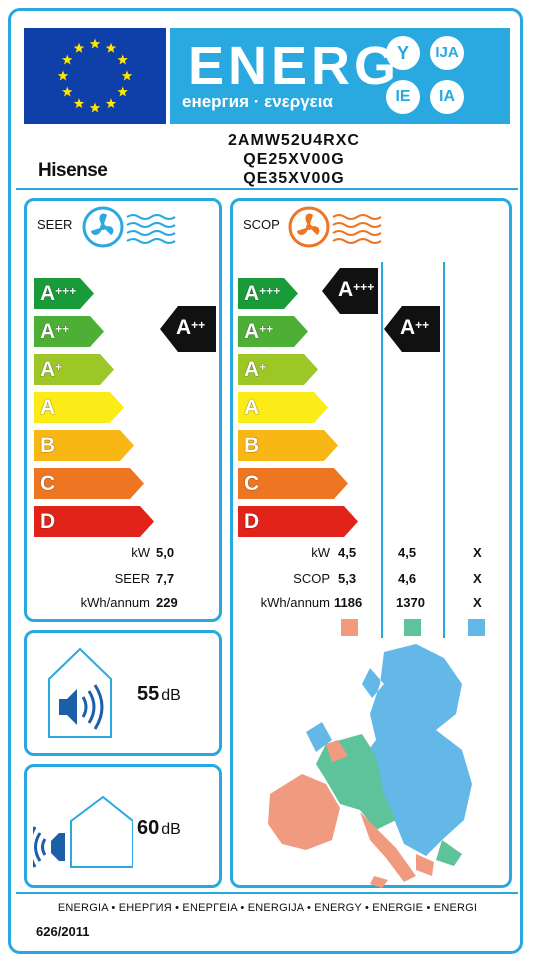 This screenshot has height=963, width=535. I want to click on scop-class-arrow-4: B, so click(288, 445).